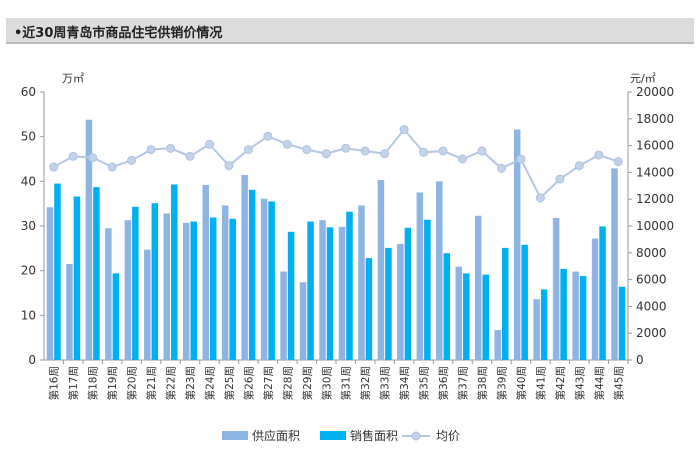 This screenshot has width=700, height=456. Describe the element at coordinates (209, 383) in the screenshot. I see `x-tick-label: 第24周` at that location.